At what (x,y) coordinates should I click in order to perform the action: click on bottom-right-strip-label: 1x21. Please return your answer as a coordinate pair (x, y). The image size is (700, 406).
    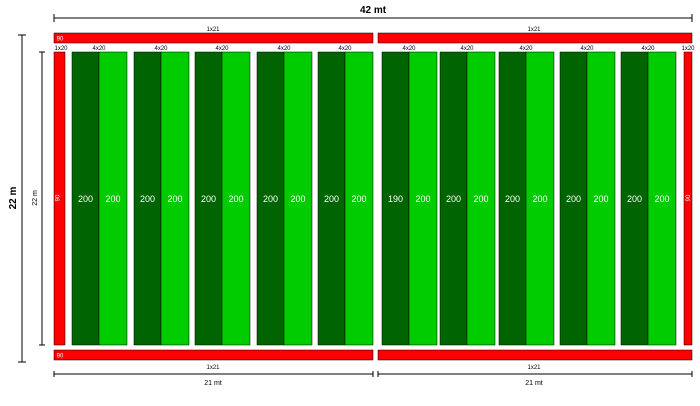
    Looking at the image, I should click on (534, 368).